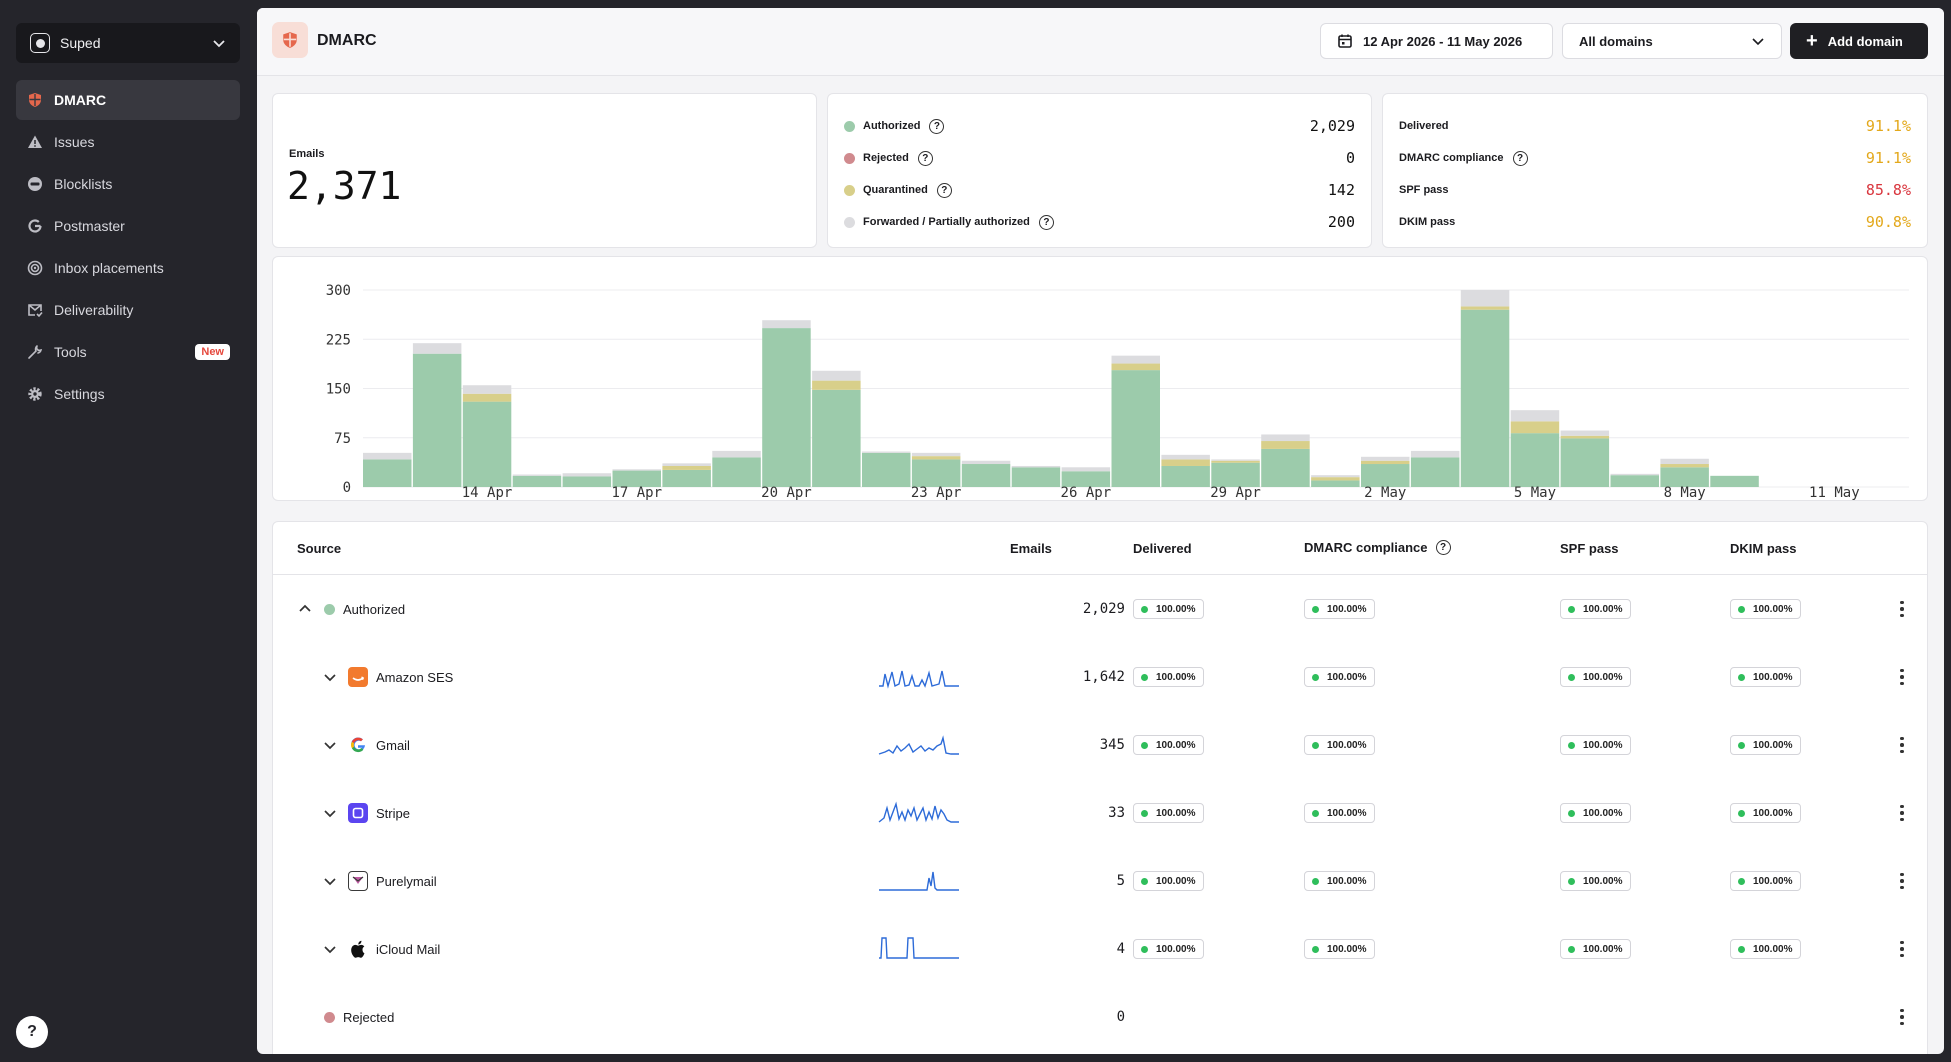  Describe the element at coordinates (128, 184) in the screenshot. I see `sidebar-item-blocklists: Blocklists` at that location.